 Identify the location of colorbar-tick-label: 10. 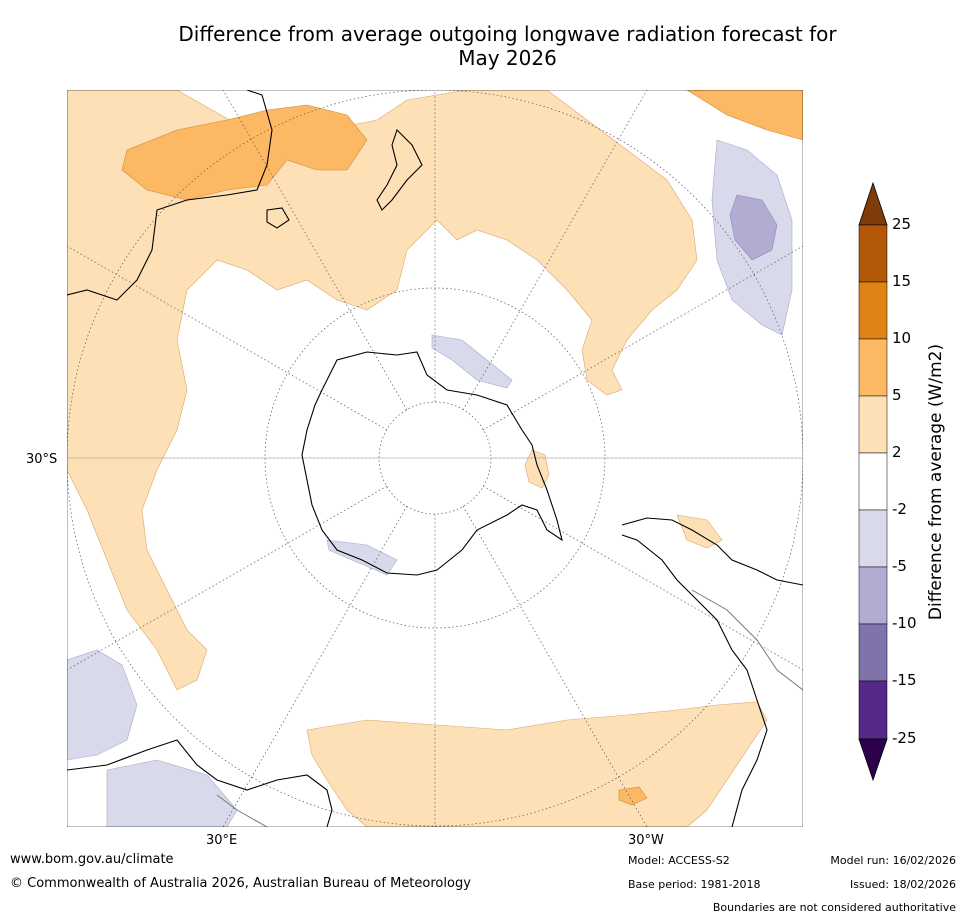
(902, 338).